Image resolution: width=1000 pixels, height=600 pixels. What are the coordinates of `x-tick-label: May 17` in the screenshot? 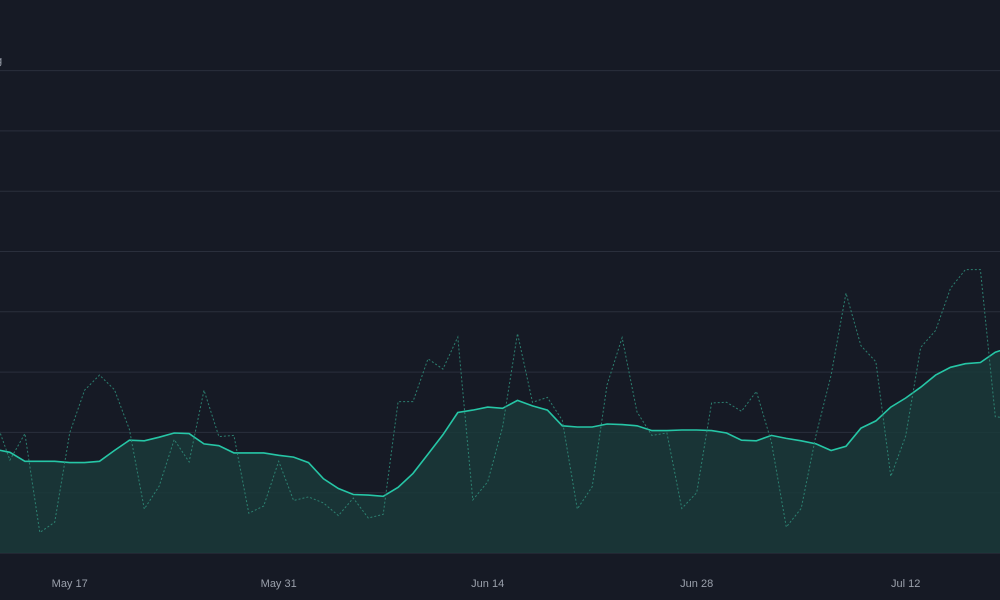 It's located at (70, 584).